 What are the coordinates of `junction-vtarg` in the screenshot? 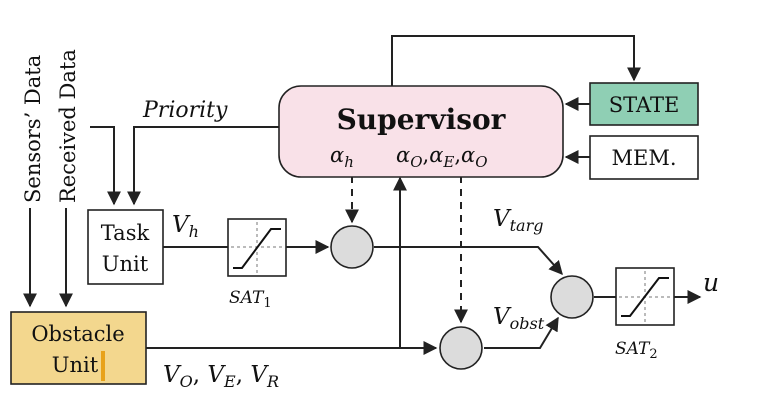 It's located at (352, 247).